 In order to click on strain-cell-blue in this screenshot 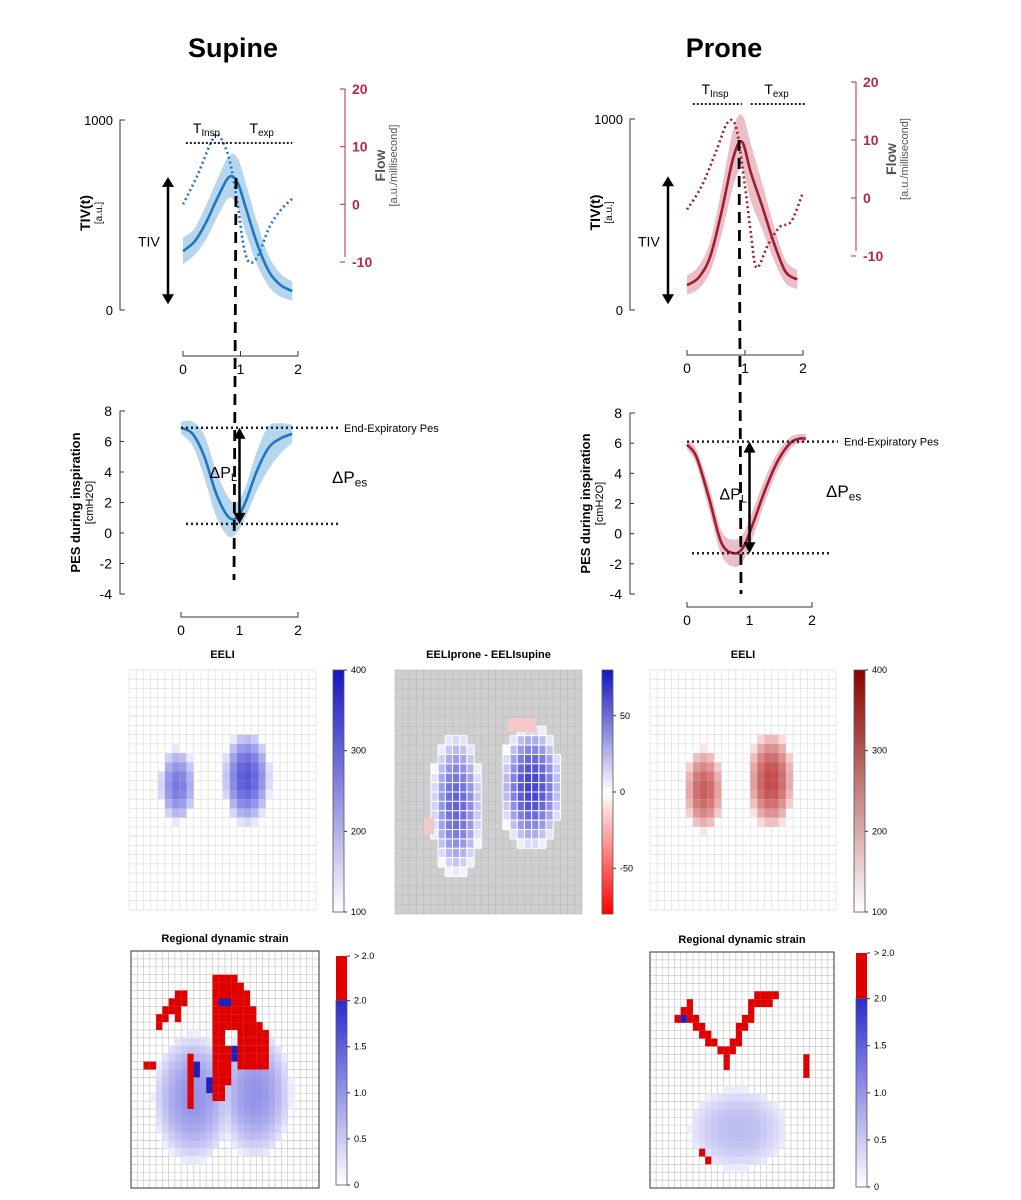, I will do `click(234, 1049)`.